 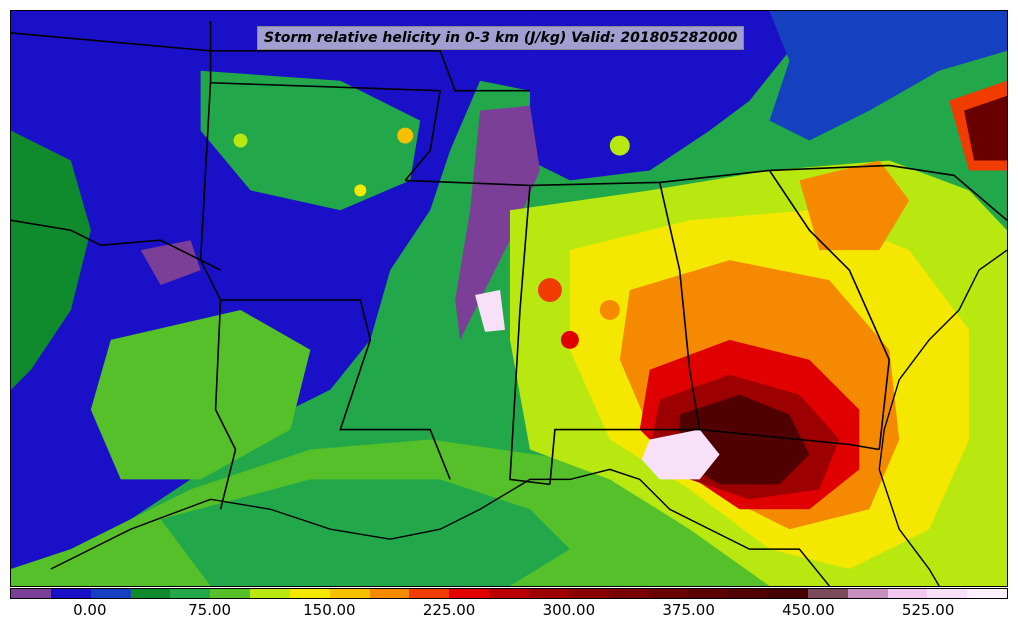 I want to click on low-helicity-region-north, so click(x=659, y=96).